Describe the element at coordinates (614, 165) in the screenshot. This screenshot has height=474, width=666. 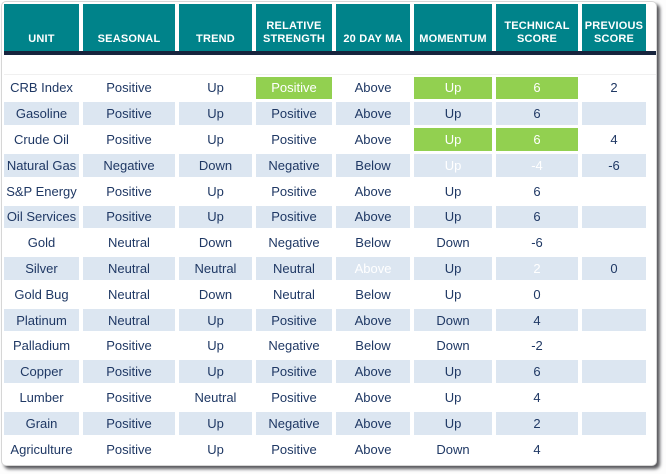
I see `cell-previous-score: -6` at that location.